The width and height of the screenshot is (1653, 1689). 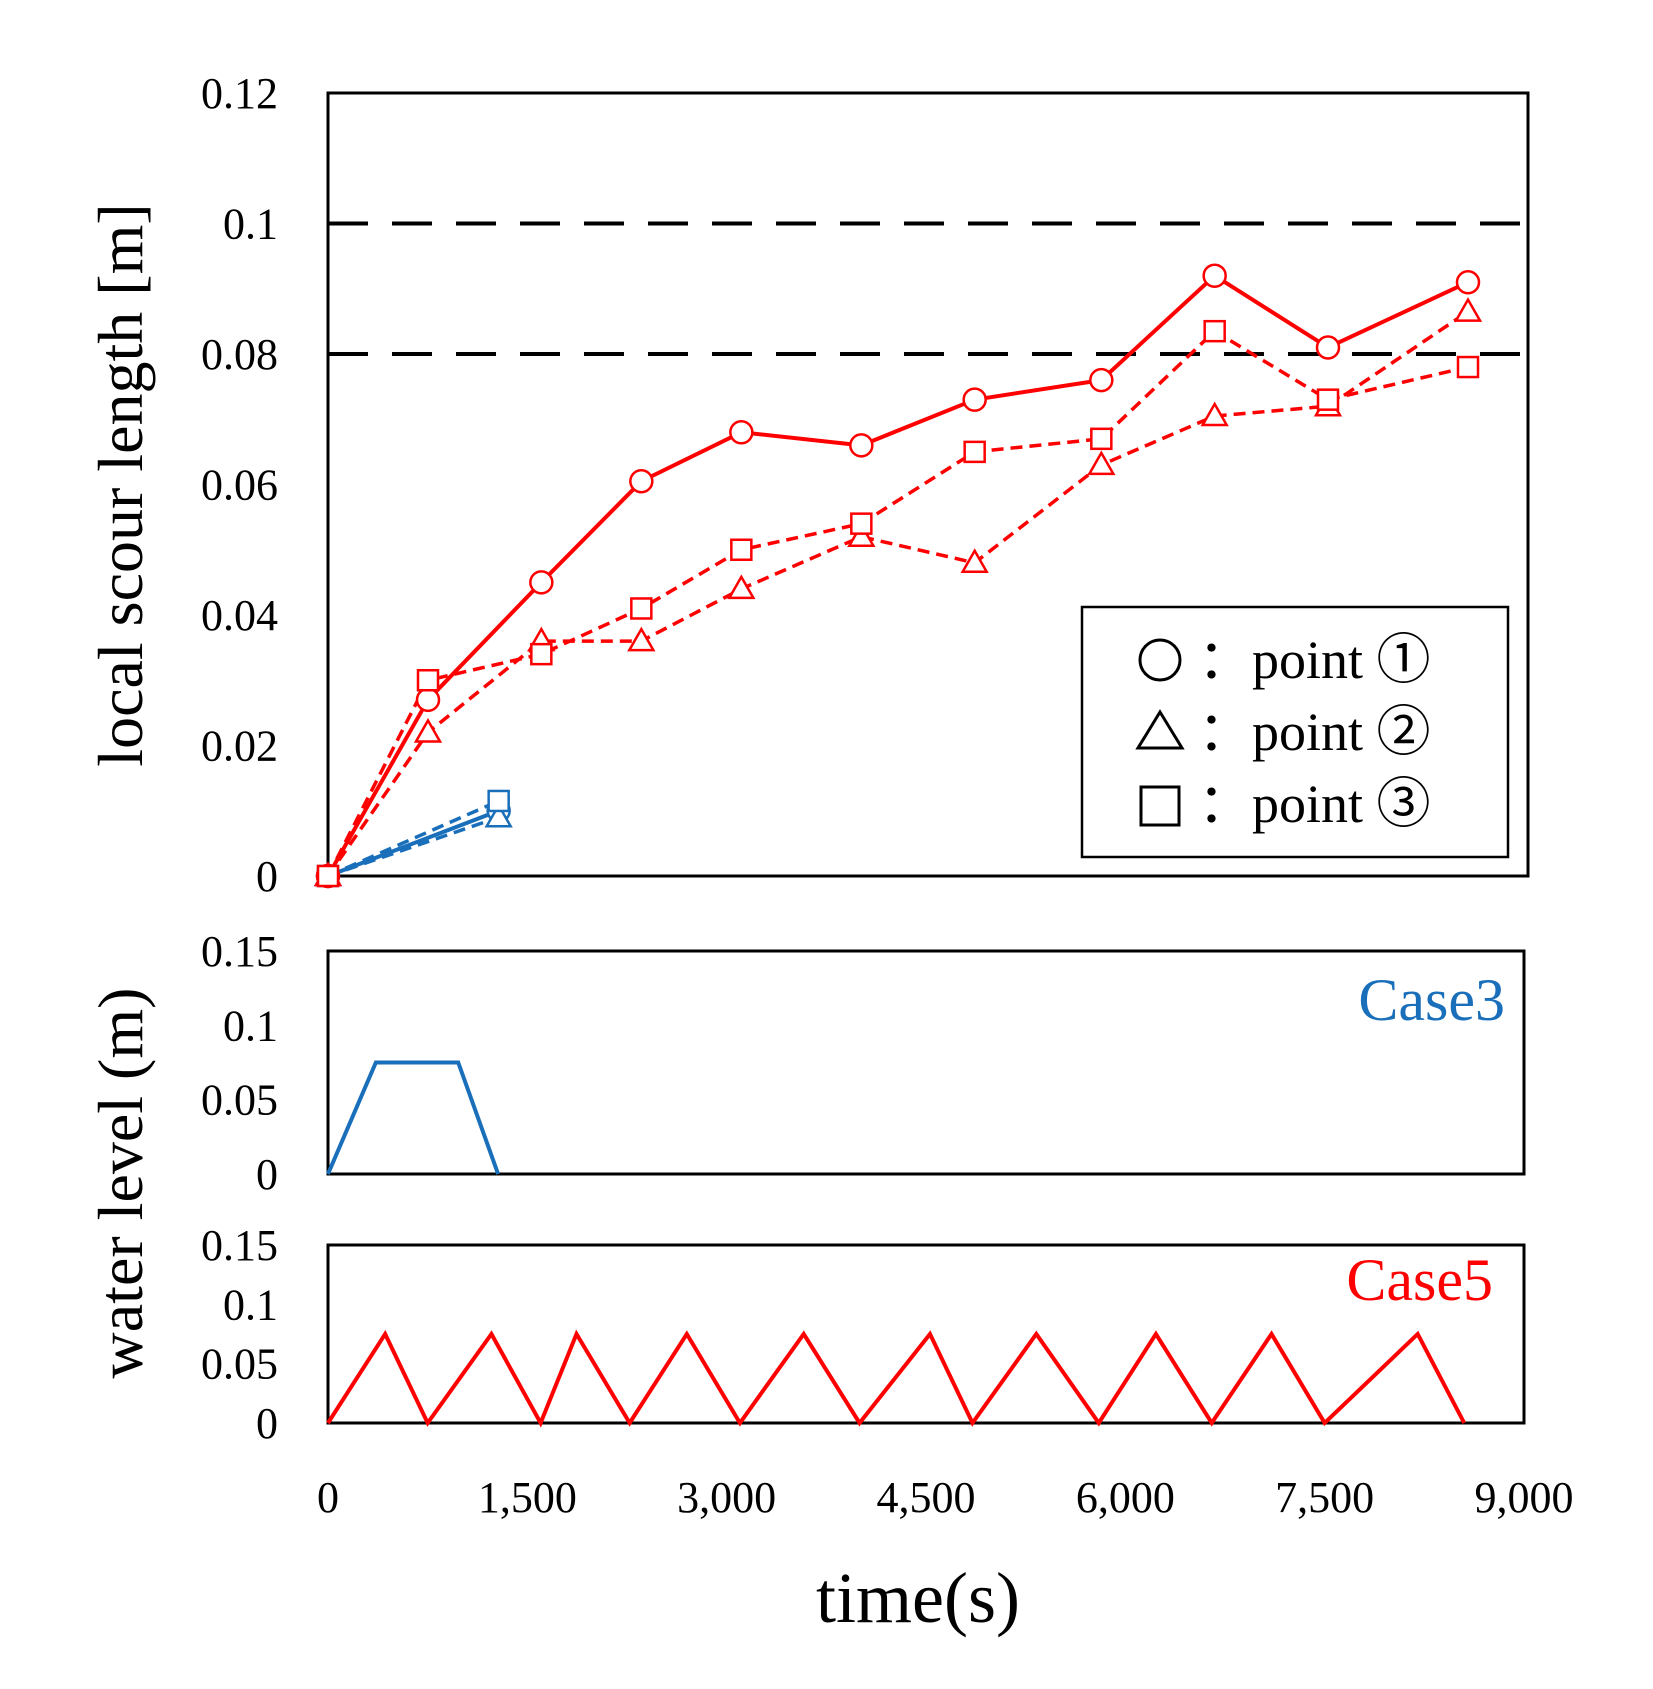 I want to click on case3-label: Case3, so click(x=1431, y=1000).